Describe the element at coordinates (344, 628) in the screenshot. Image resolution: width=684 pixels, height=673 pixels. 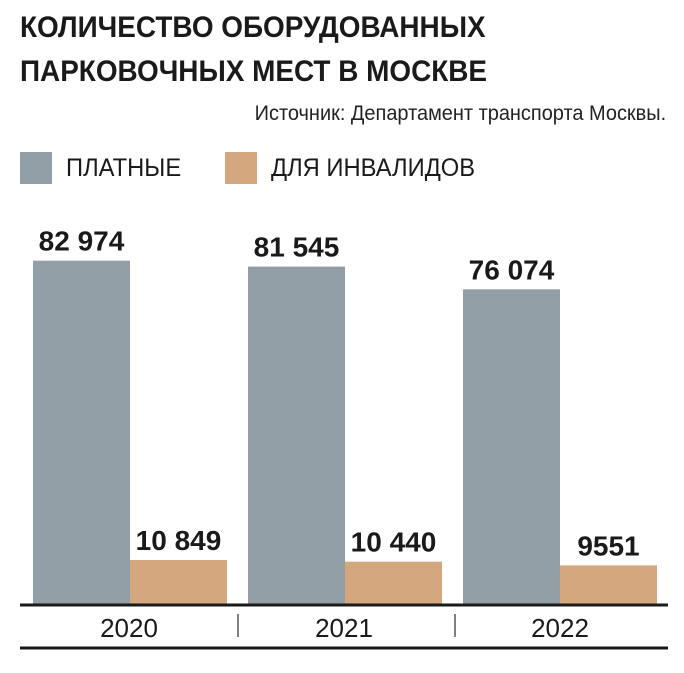
I see `x-tick-label-2021: 2021` at that location.